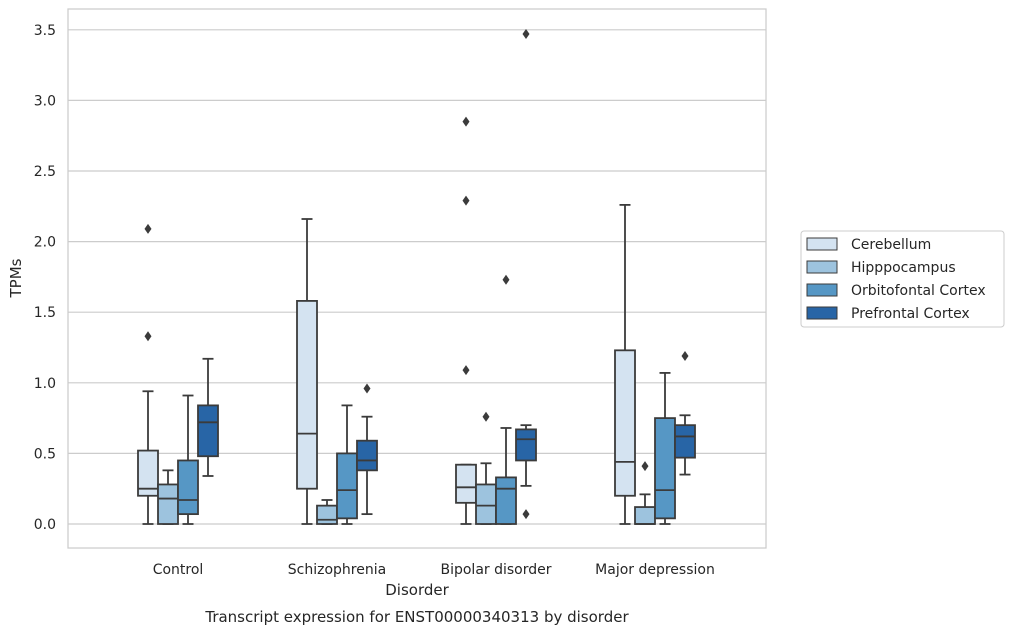  I want to click on legend-label: Orbitofontal Cortex, so click(918, 291).